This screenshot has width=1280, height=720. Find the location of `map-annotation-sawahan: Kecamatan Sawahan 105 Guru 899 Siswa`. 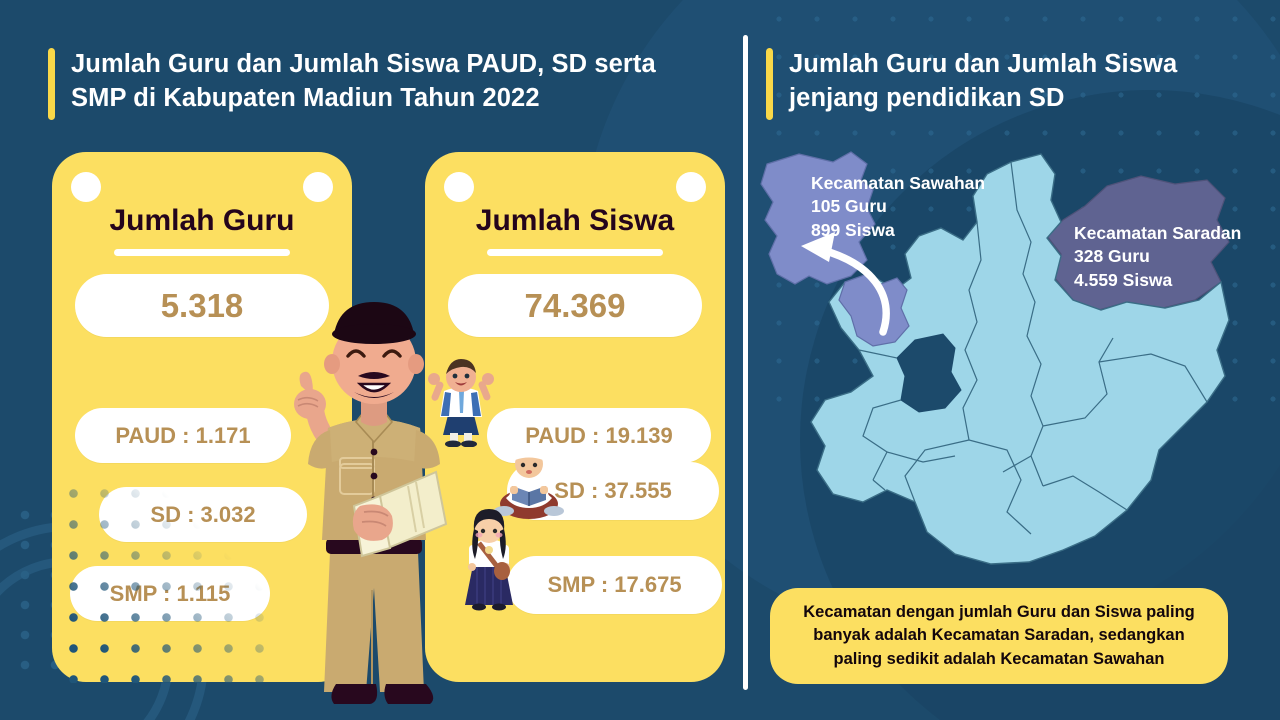

map-annotation-sawahan: Kecamatan Sawahan 105 Guru 899 Siswa is located at coordinates (898, 207).